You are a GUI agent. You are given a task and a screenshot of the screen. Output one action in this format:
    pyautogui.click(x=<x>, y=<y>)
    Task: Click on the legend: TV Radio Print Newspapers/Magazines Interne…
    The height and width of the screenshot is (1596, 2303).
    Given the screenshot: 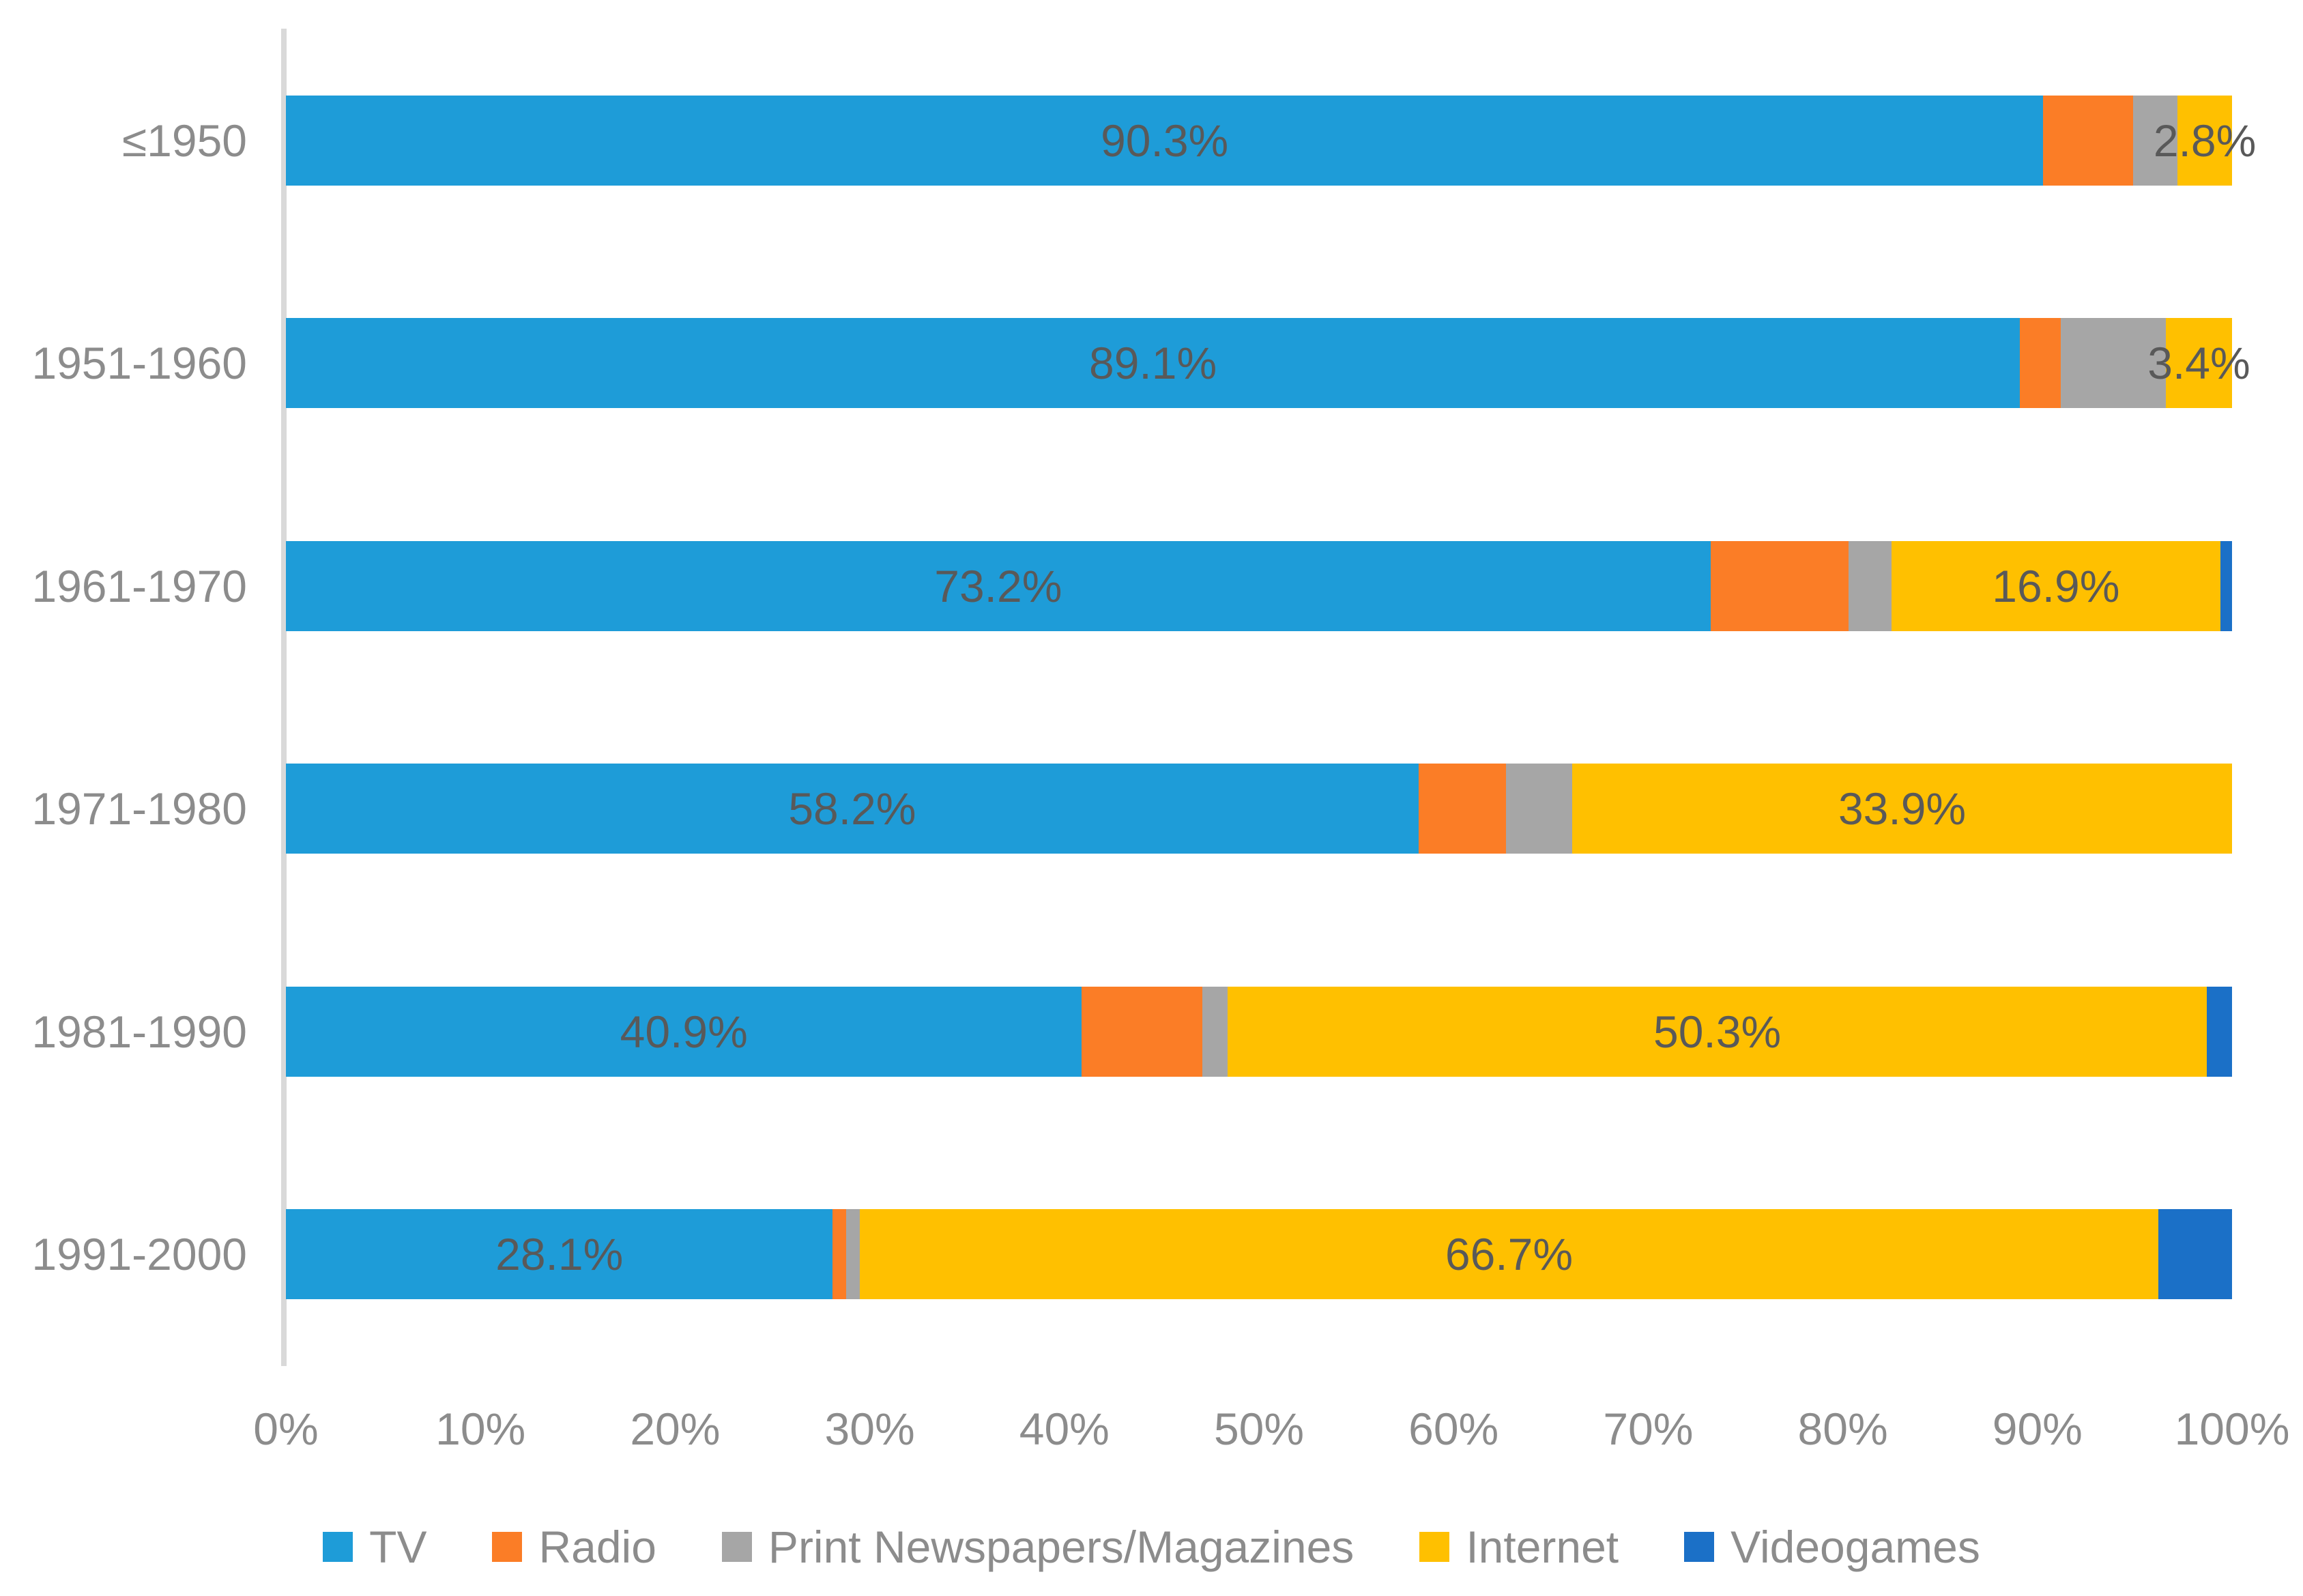 What is the action you would take?
    pyautogui.click(x=1151, y=1546)
    